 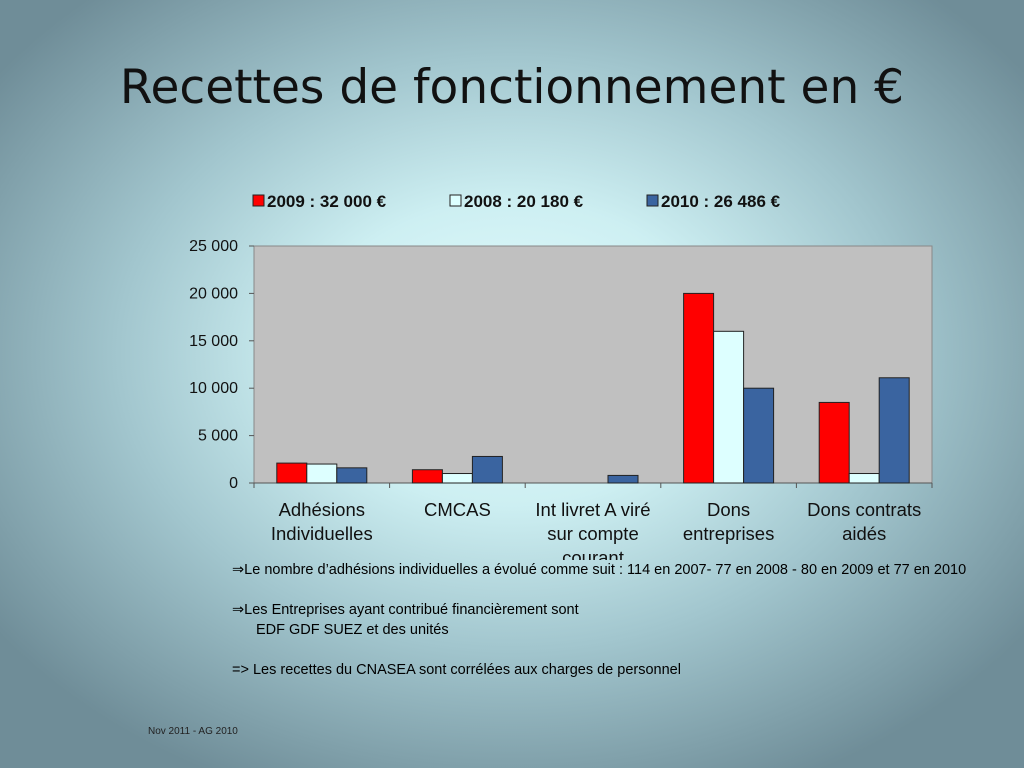 What do you see at coordinates (721, 201) in the screenshot?
I see `legend-label: 2010 : 26 486 €` at bounding box center [721, 201].